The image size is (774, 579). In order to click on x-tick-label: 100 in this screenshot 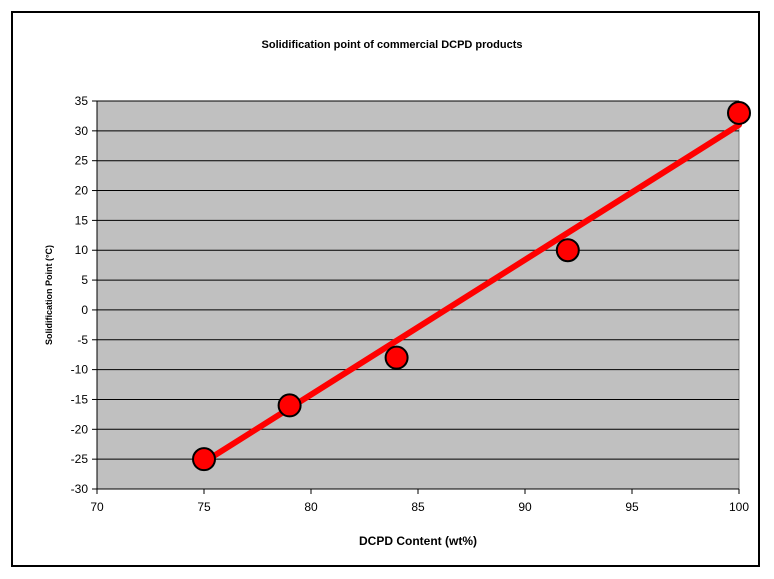, I will do `click(739, 507)`.